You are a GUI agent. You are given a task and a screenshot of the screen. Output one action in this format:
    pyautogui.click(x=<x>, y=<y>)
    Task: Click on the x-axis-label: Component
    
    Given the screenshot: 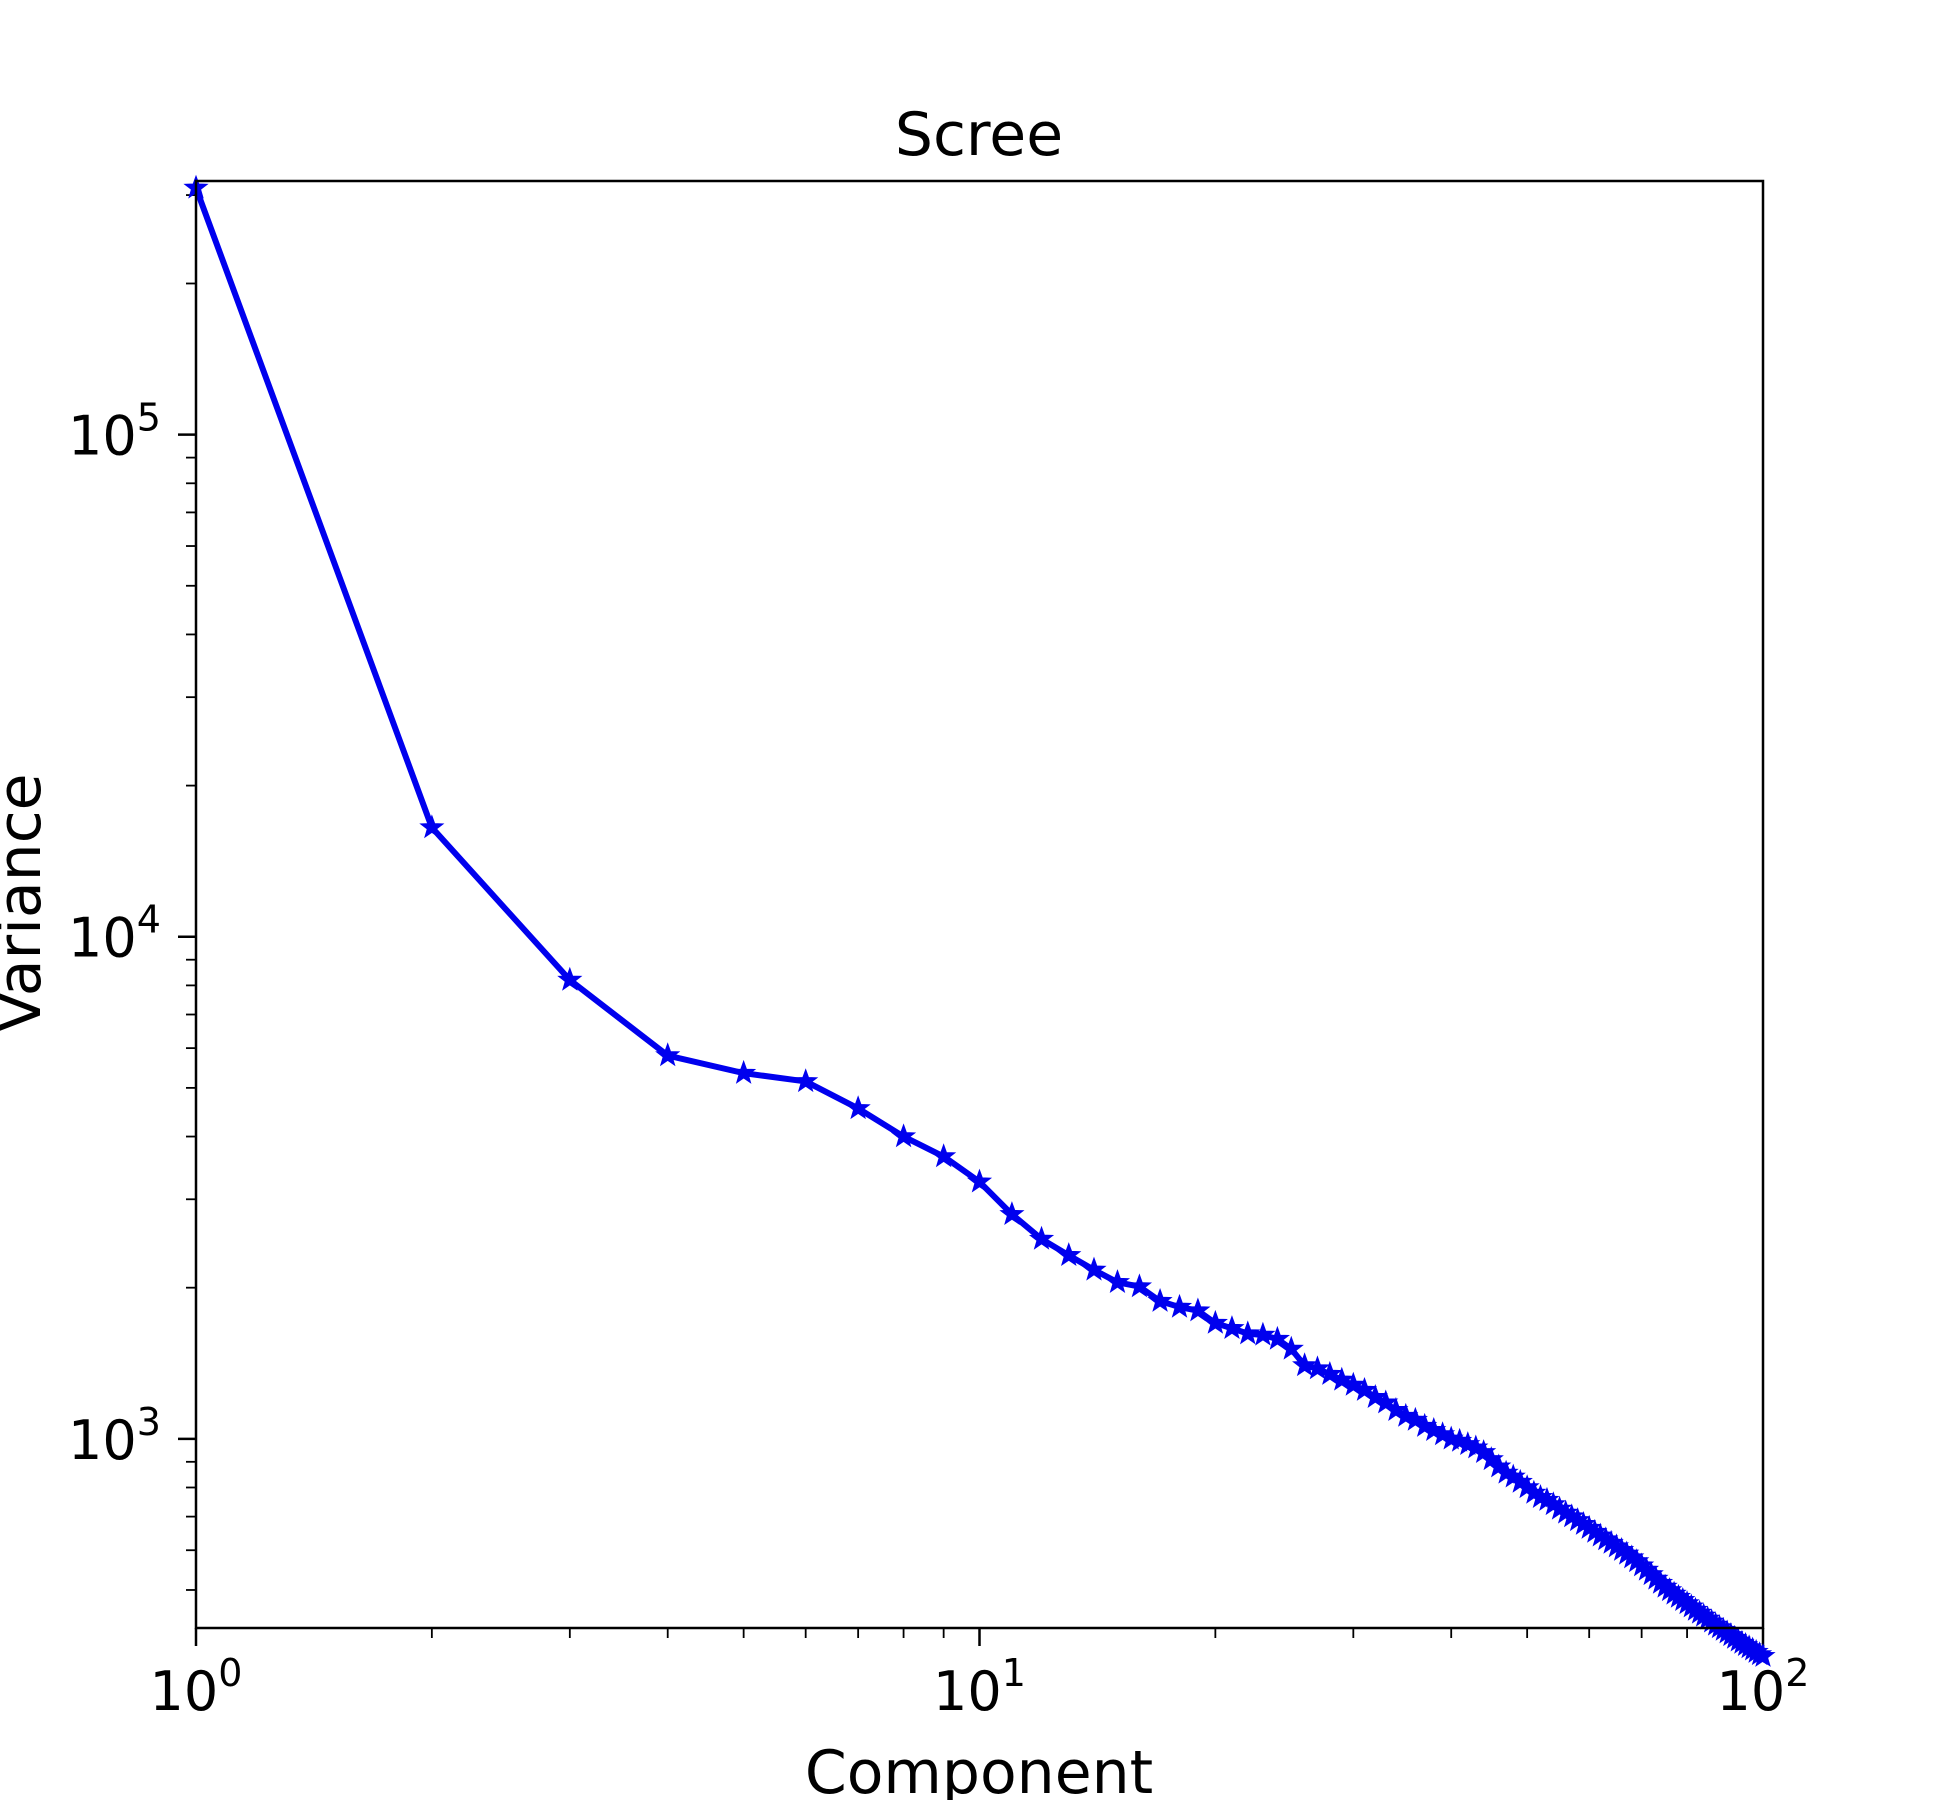 What is the action you would take?
    pyautogui.click(x=979, y=1769)
    